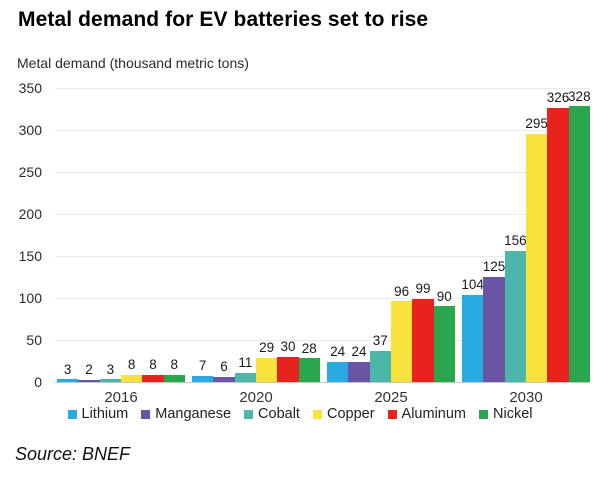 The height and width of the screenshot is (480, 600). I want to click on bar-lithium-2030, so click(473, 338).